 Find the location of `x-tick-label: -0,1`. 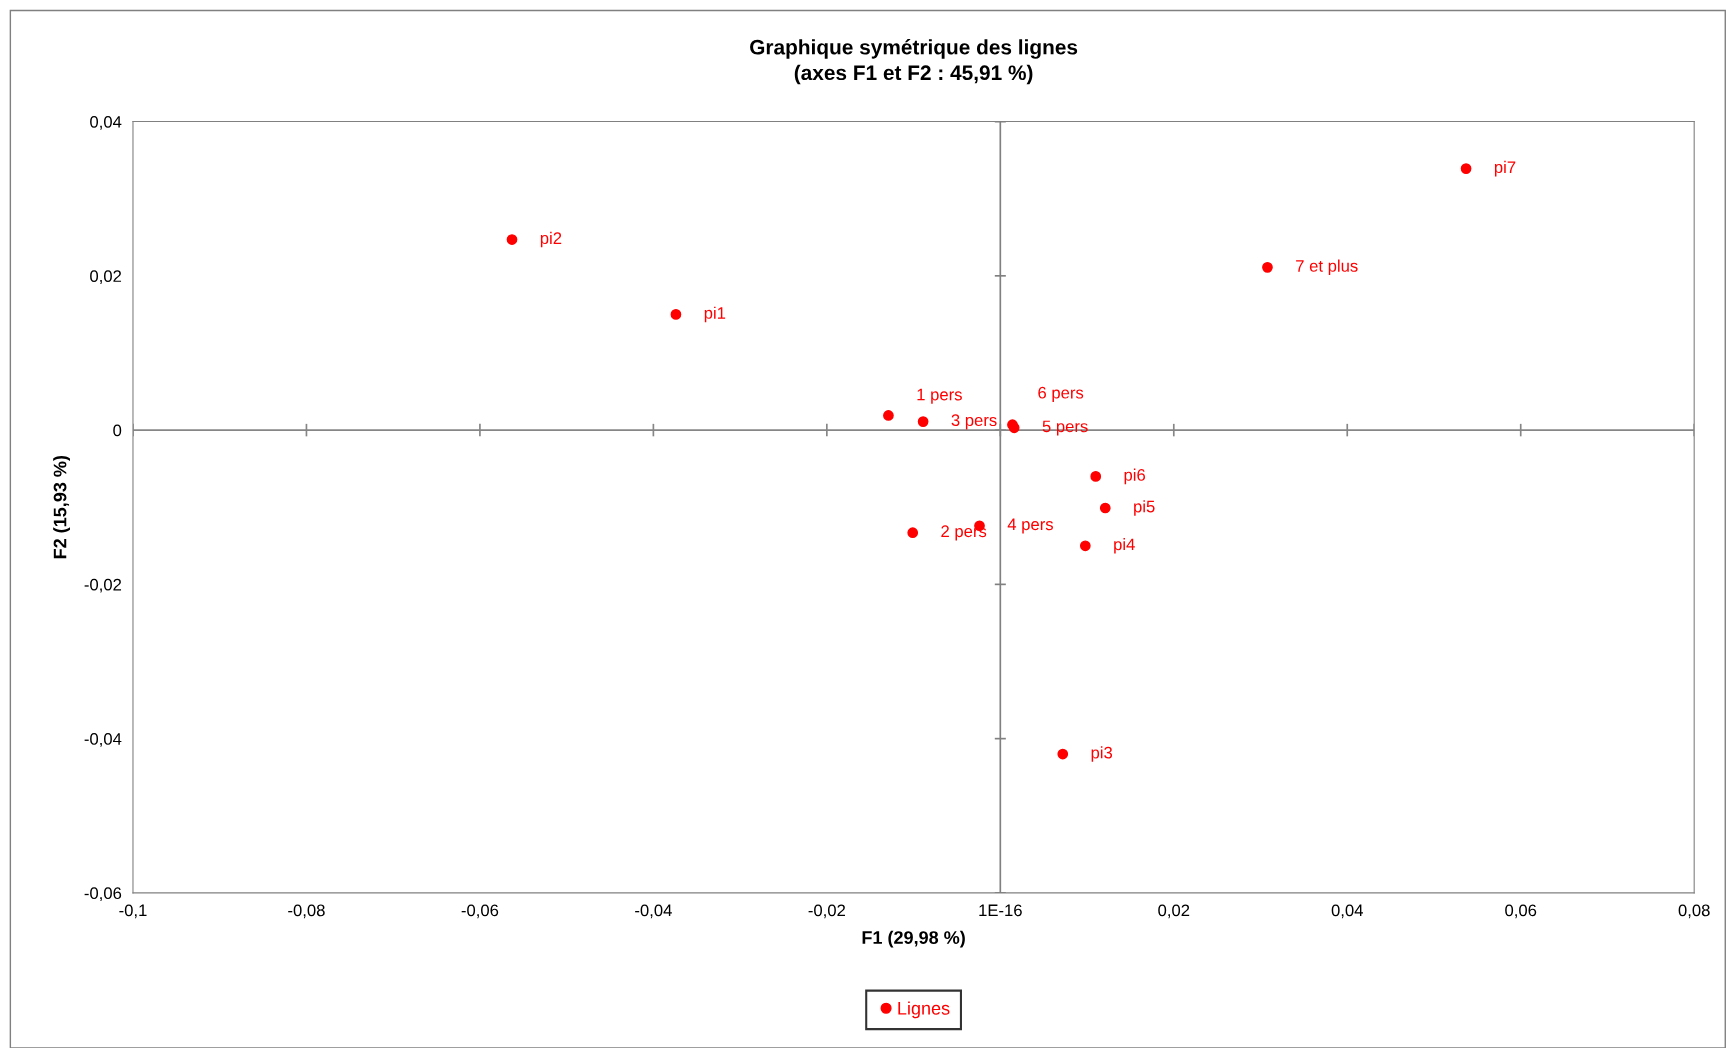

x-tick-label: -0,1 is located at coordinates (133, 911).